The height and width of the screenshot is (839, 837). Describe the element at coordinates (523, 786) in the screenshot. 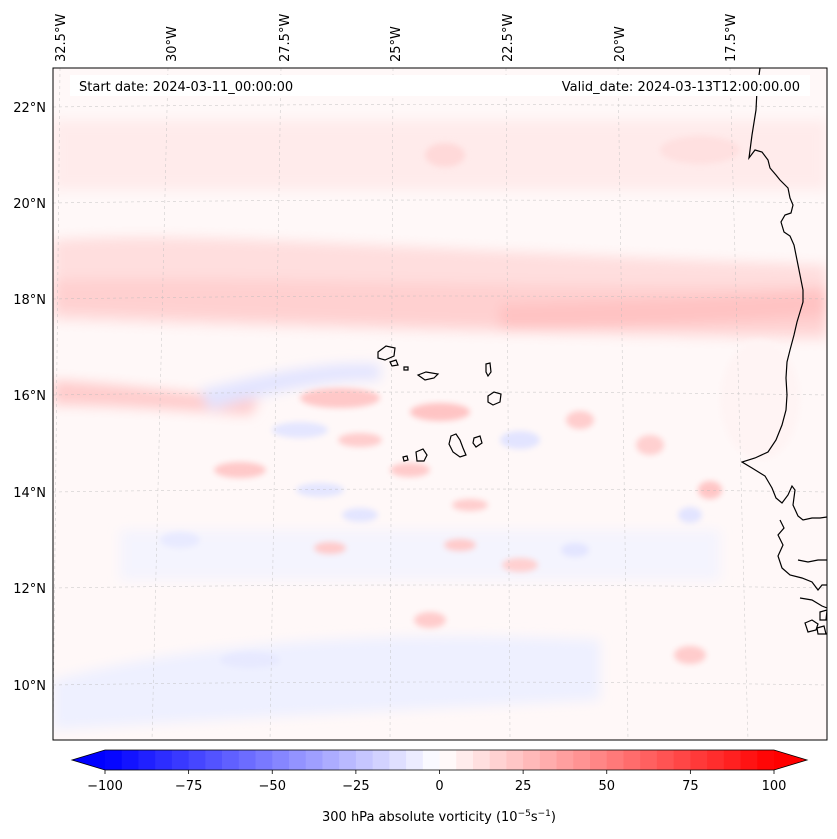

I see `colorbar-tick-label: 25` at that location.